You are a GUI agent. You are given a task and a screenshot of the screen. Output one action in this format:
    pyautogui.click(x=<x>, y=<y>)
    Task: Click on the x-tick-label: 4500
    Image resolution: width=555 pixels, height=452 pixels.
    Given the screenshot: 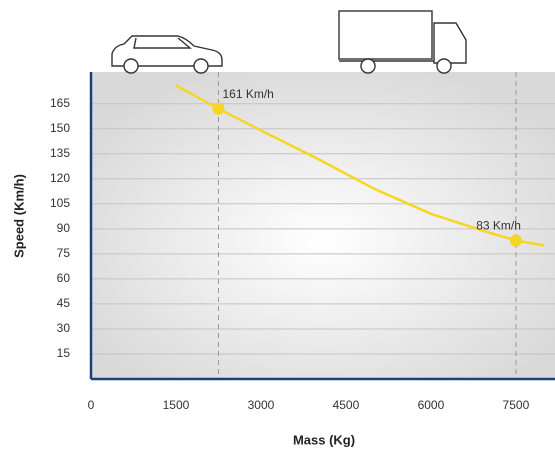 What is the action you would take?
    pyautogui.click(x=346, y=405)
    